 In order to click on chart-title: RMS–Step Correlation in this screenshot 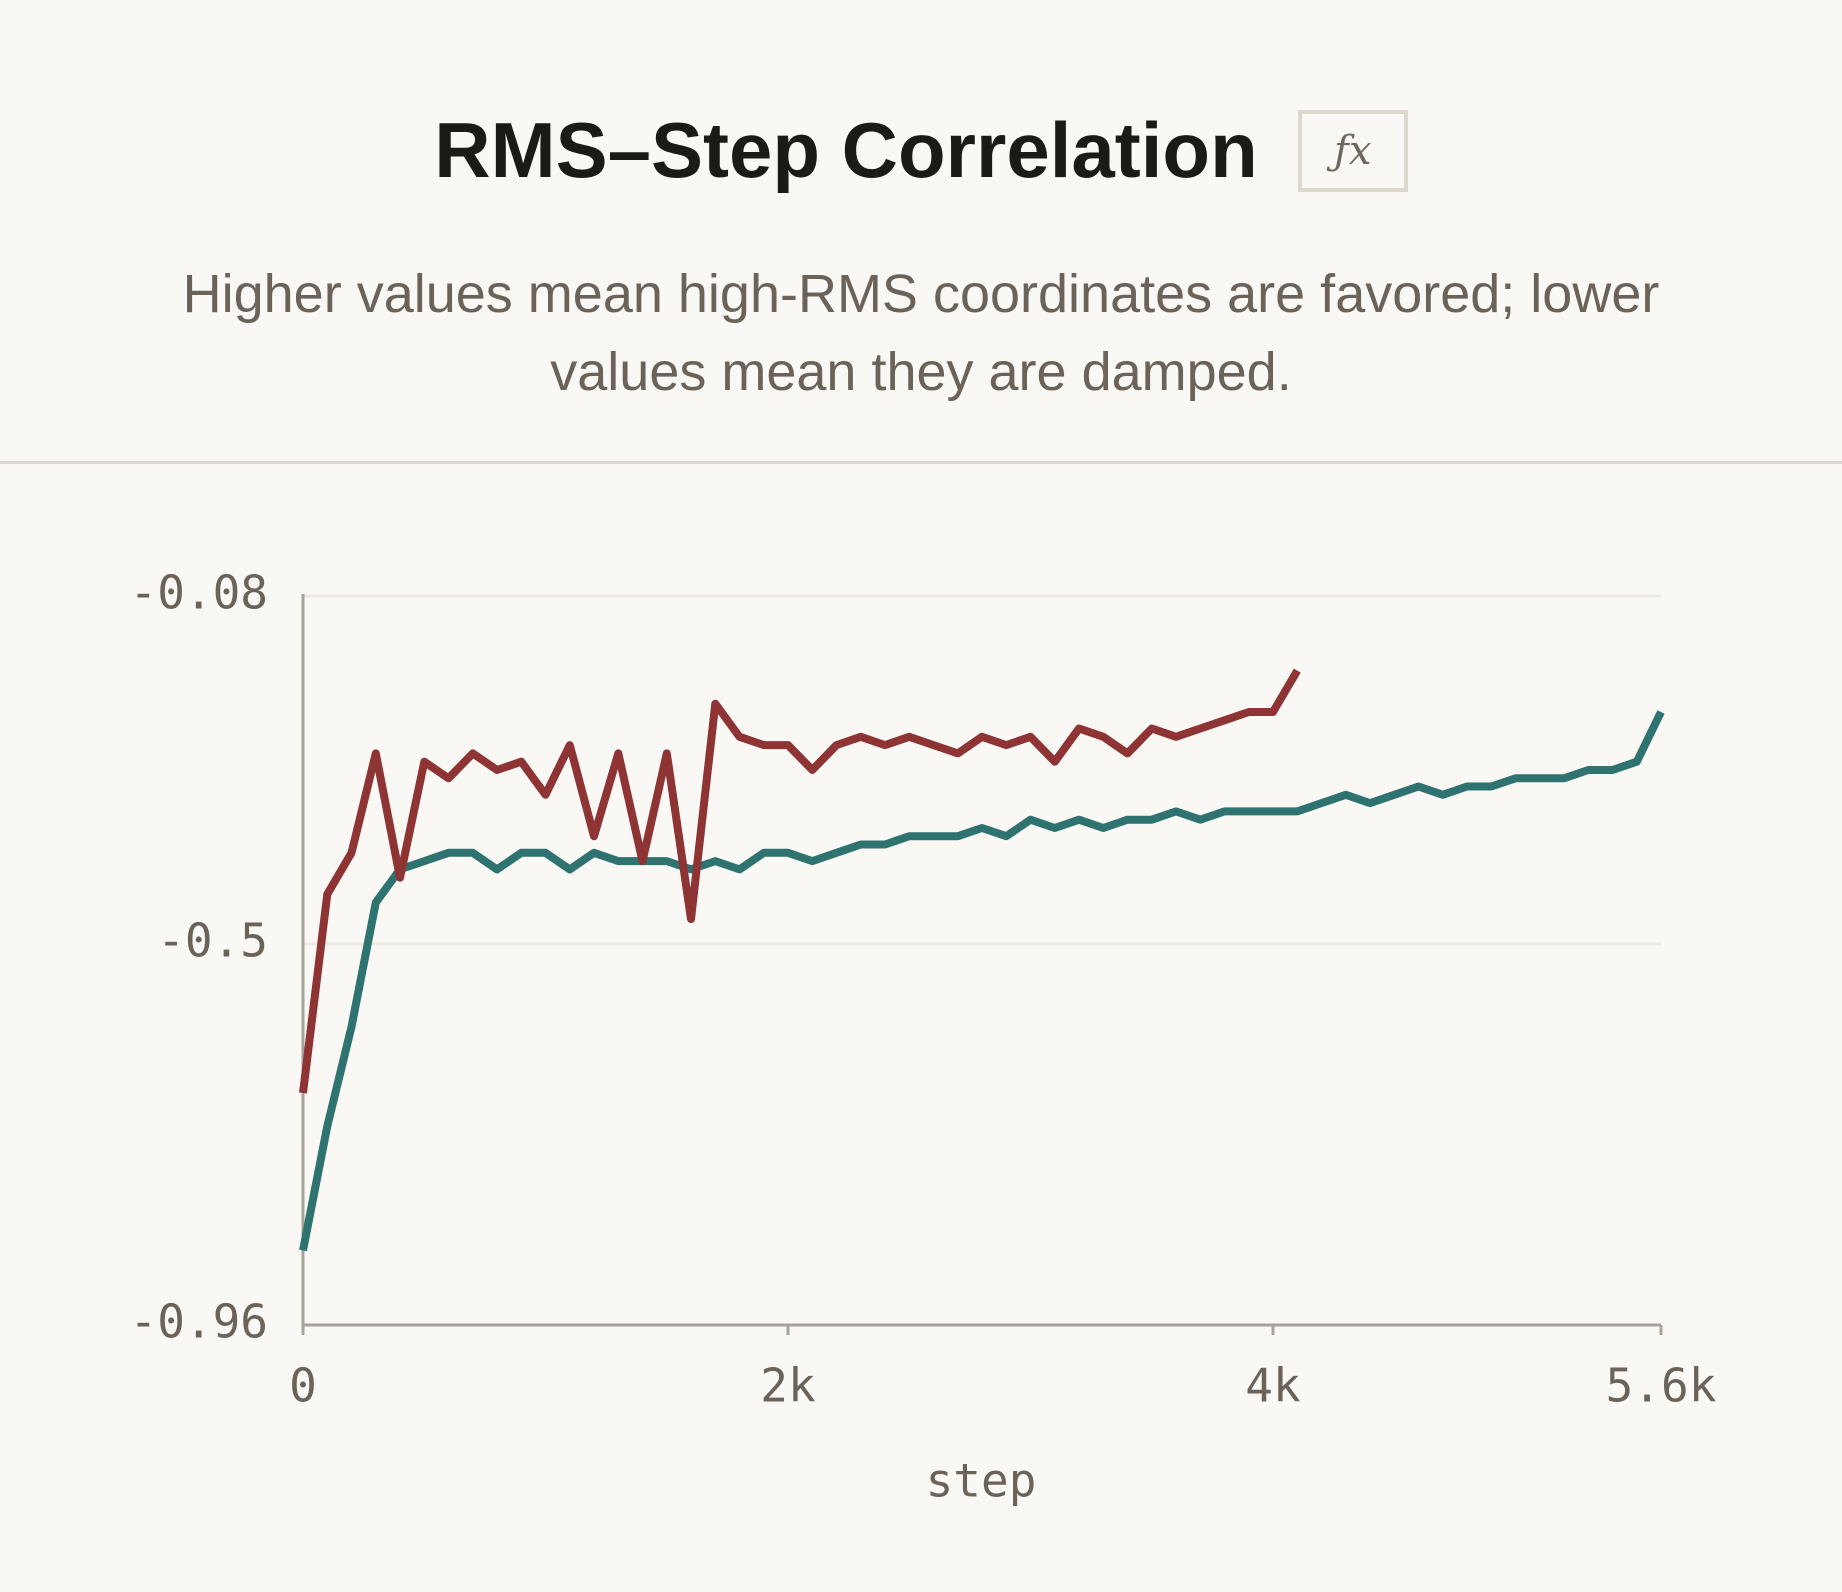, I will do `click(846, 150)`.